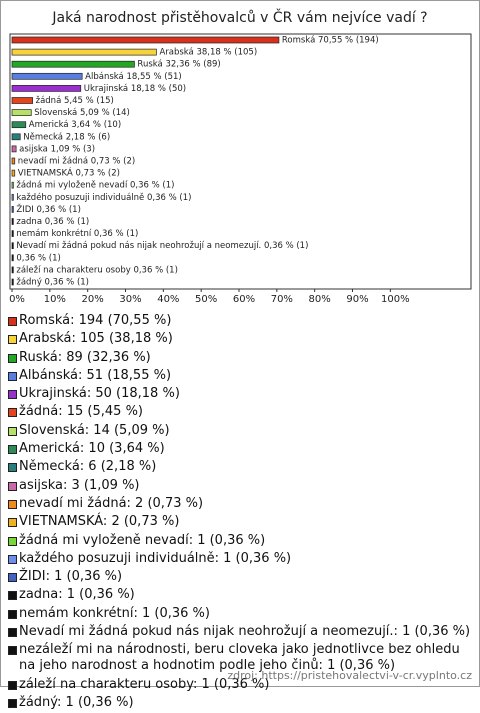 The height and width of the screenshot is (713, 480). Describe the element at coordinates (77, 594) in the screenshot. I see `legend-label: zadna: 1 (0,36 %)` at that location.